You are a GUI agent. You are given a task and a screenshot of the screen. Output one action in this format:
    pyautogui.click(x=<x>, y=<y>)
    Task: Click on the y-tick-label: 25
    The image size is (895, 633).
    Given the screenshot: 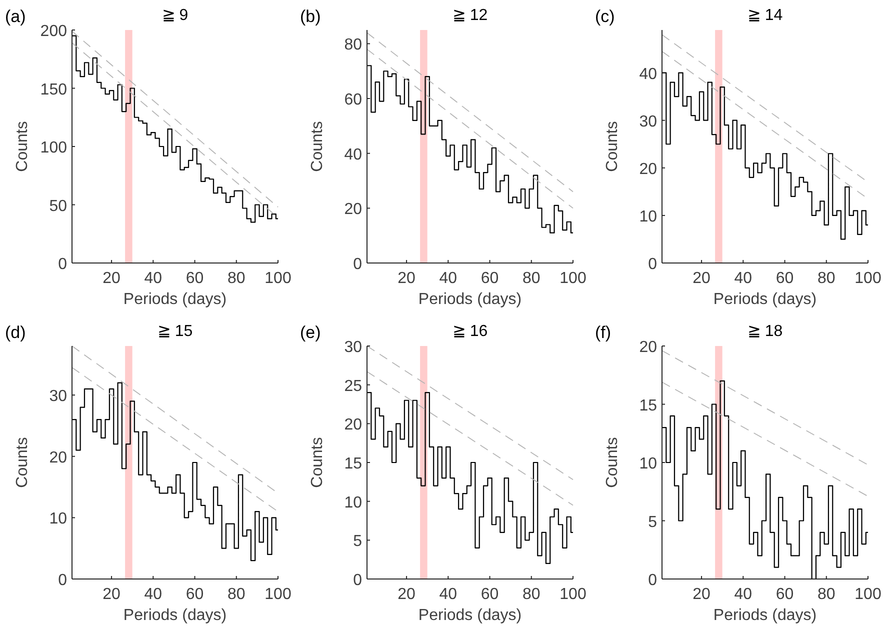 What is the action you would take?
    pyautogui.click(x=353, y=386)
    